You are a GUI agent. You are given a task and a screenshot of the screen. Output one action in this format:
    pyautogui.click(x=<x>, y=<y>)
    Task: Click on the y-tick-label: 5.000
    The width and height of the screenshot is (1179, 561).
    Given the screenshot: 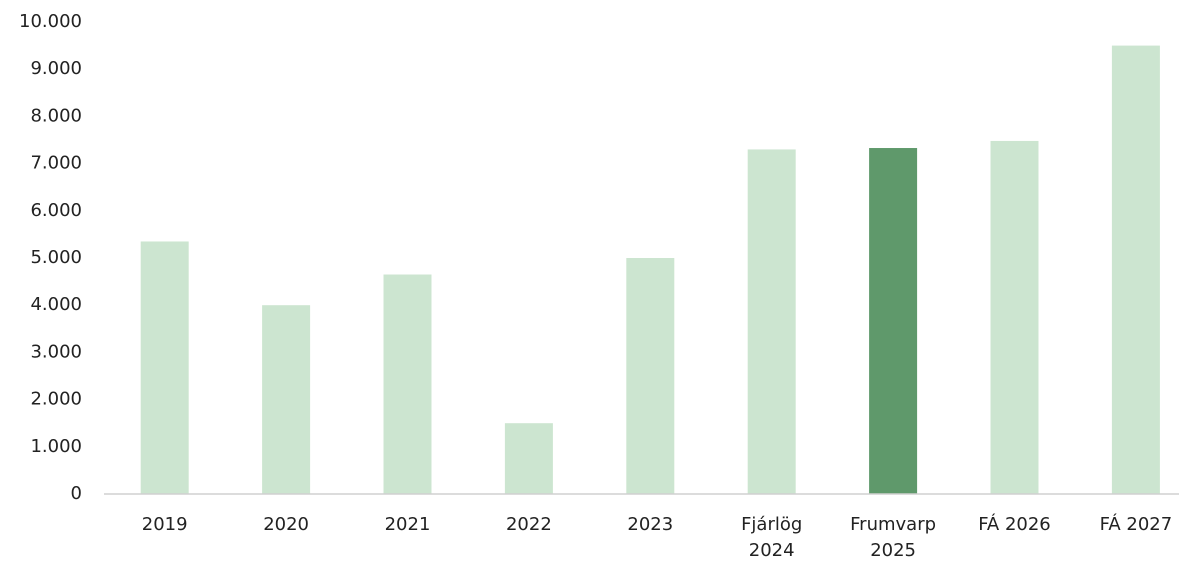 What is the action you would take?
    pyautogui.click(x=56, y=257)
    